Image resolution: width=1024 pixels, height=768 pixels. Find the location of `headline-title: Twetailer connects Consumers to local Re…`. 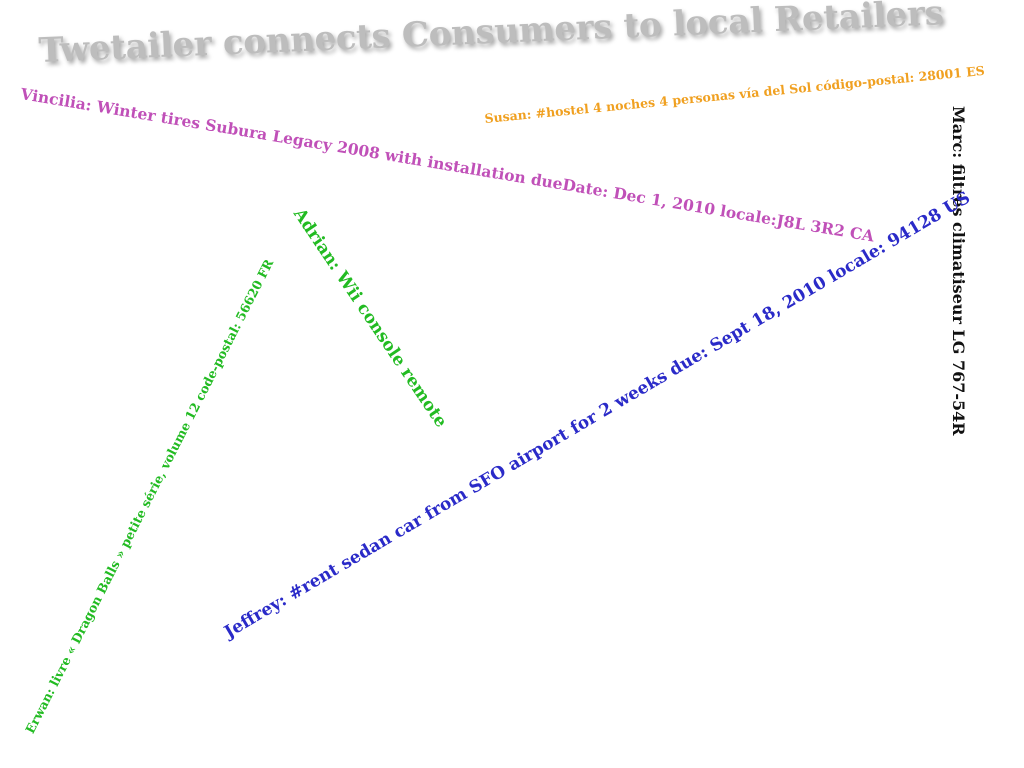

headline-title: Twetailer connects Consumers to local Re… is located at coordinates (491, 35).